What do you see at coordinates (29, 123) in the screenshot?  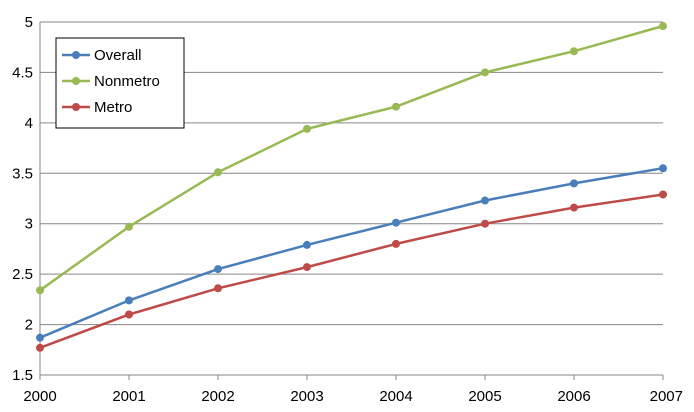 I see `y-tick-label: 4` at bounding box center [29, 123].